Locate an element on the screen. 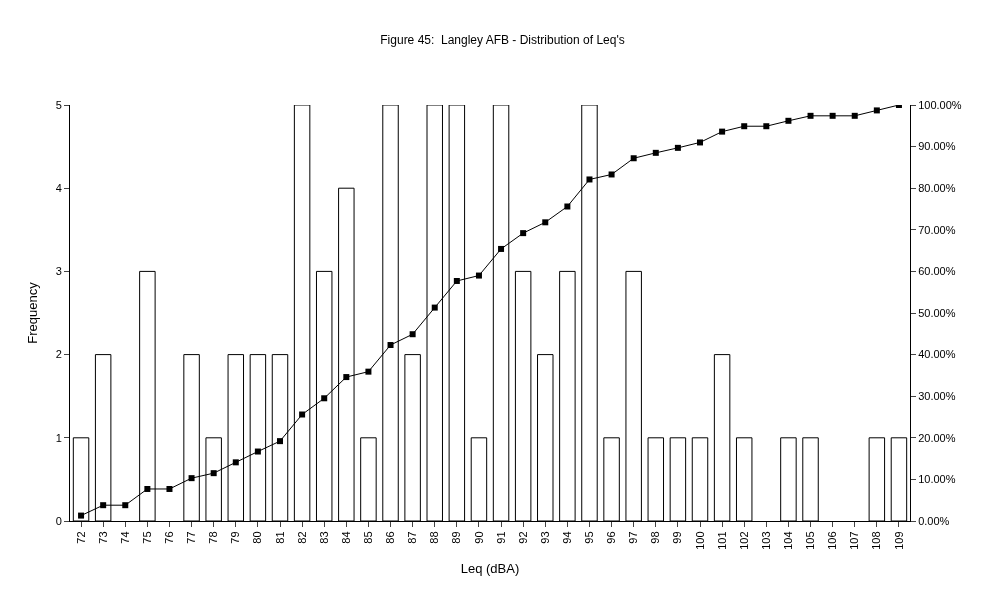 Image resolution: width=1005 pixels, height=596 pixels. x-tick-label: 105 is located at coordinates (810, 540).